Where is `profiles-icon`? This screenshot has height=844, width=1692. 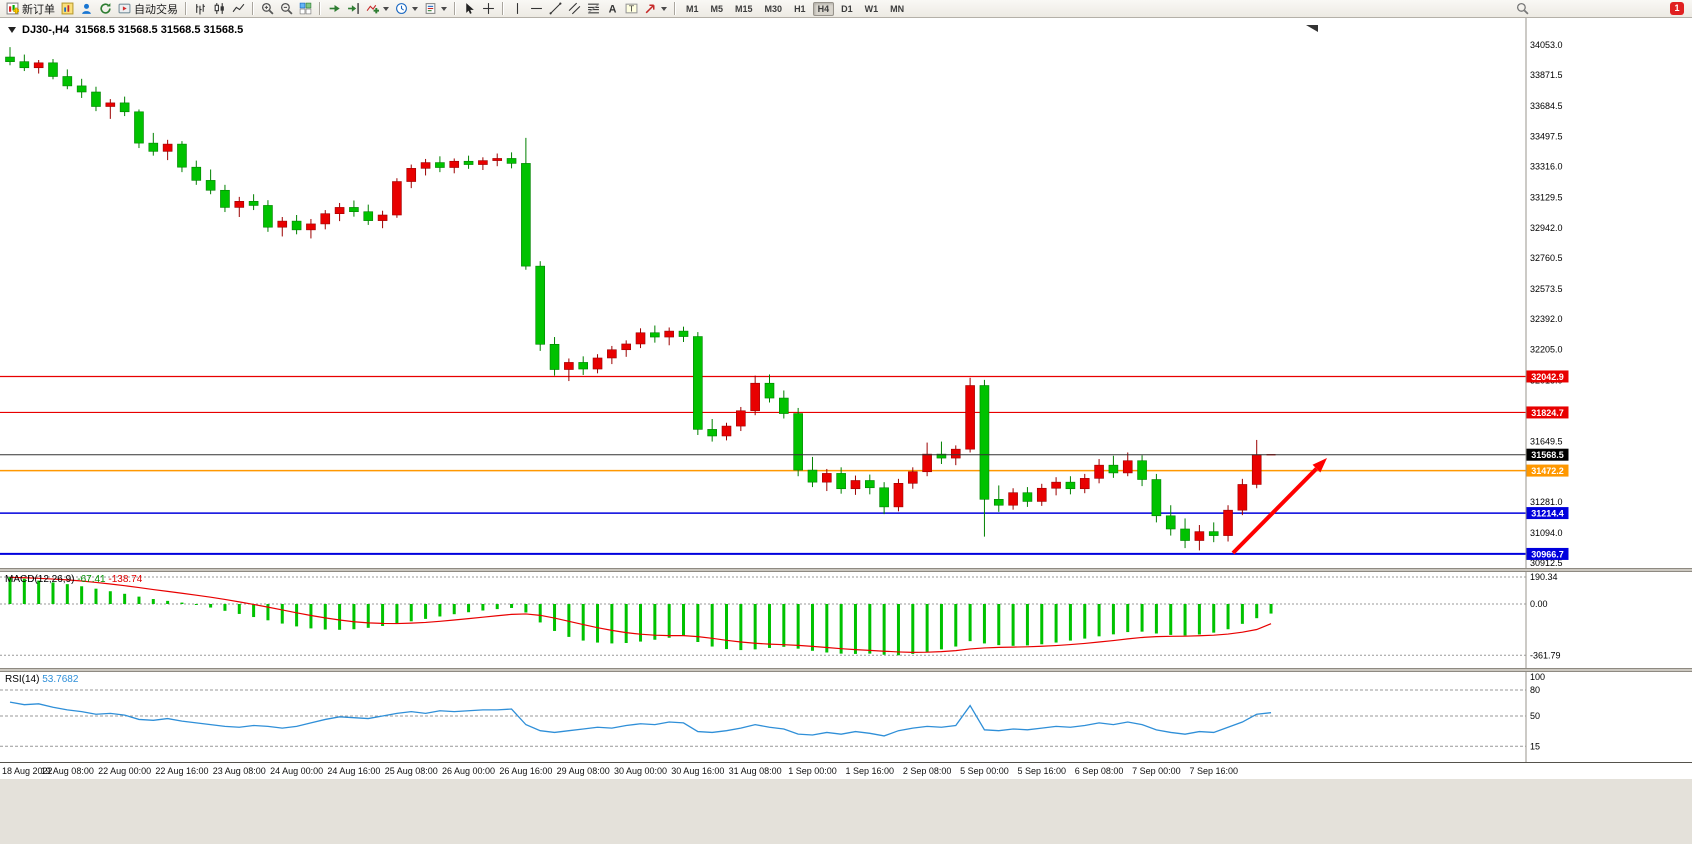
profiles-icon is located at coordinates (86, 8).